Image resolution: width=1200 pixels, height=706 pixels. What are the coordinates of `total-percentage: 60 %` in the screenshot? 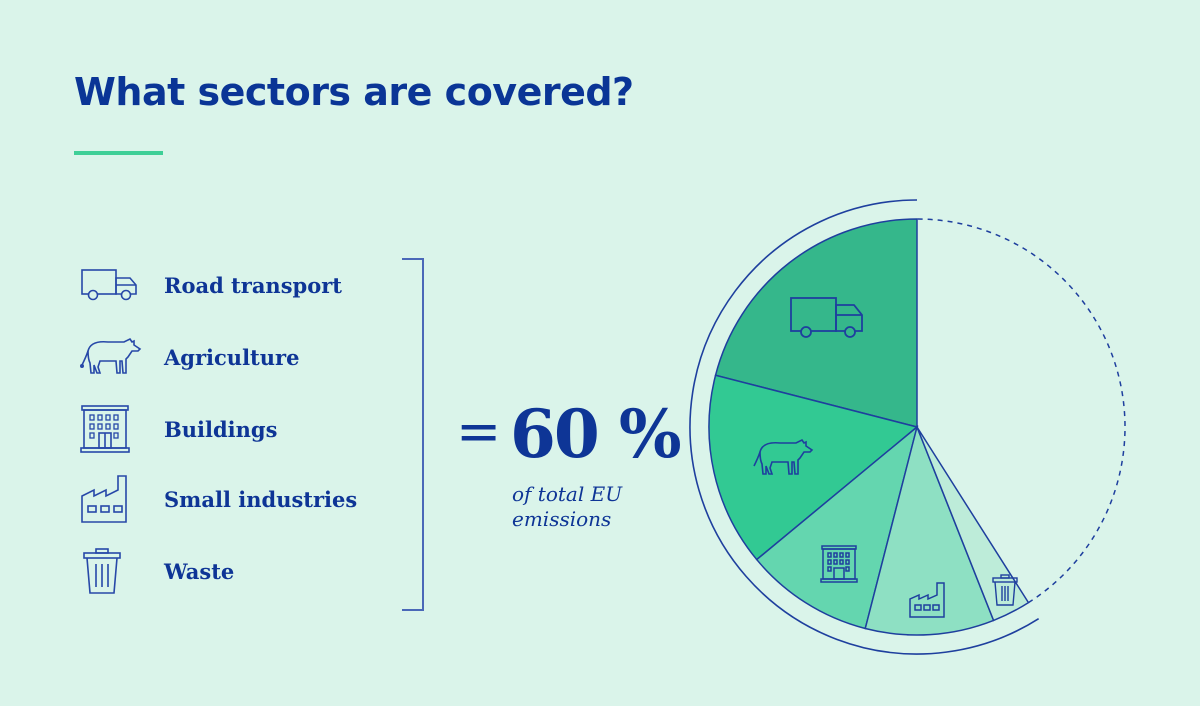 It's located at (596, 434).